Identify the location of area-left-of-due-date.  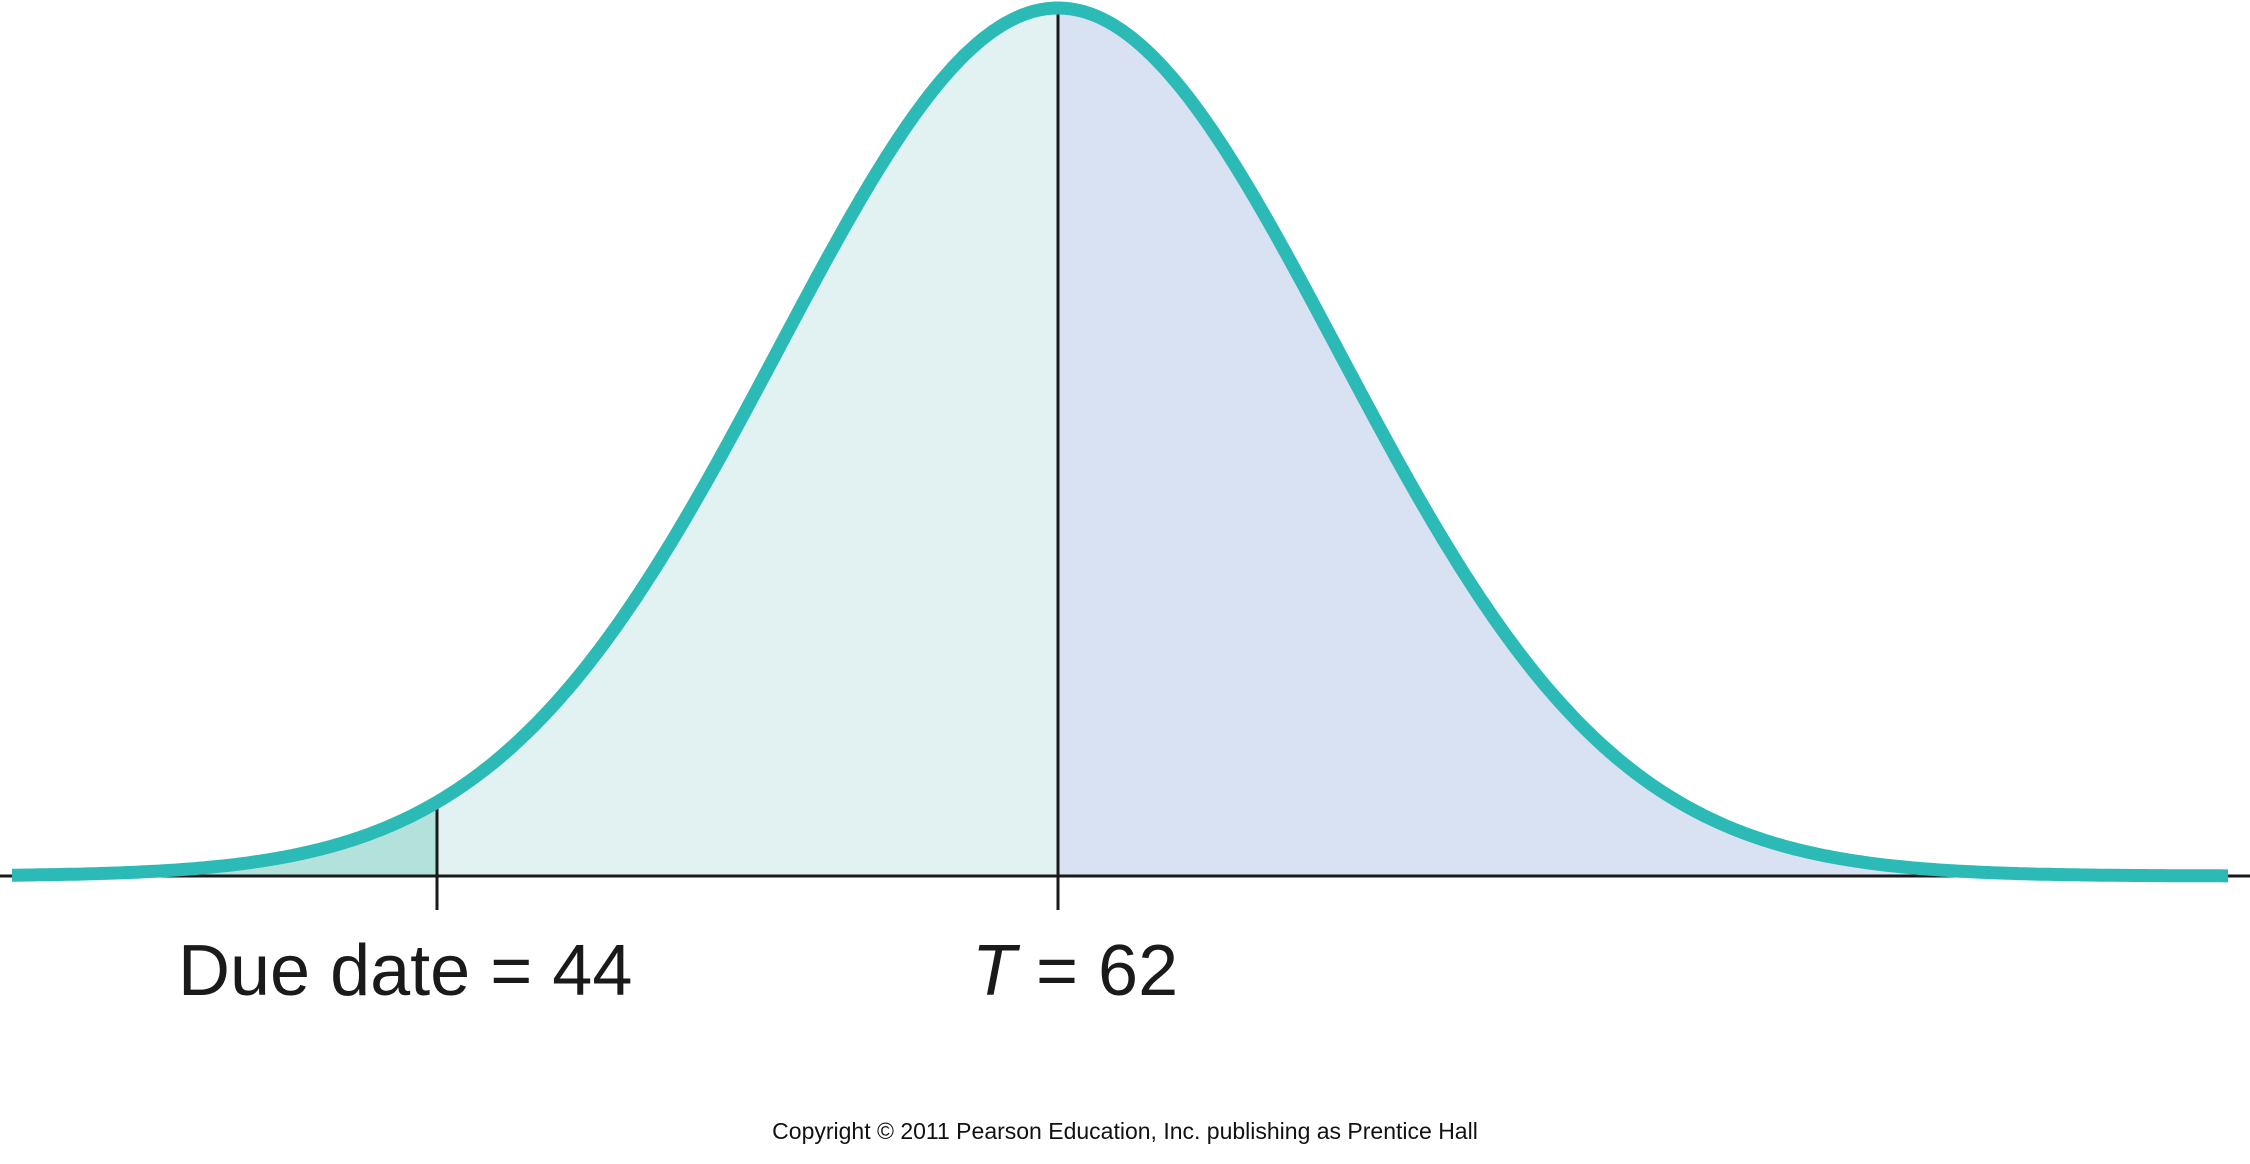
(224, 839).